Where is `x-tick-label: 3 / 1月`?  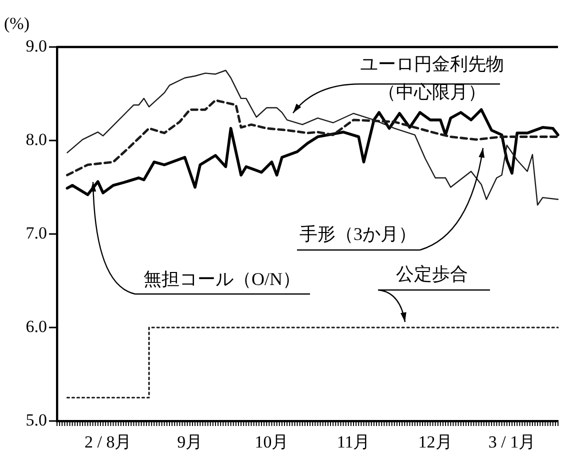
x-tick-label: 3 / 1月 is located at coordinates (512, 442).